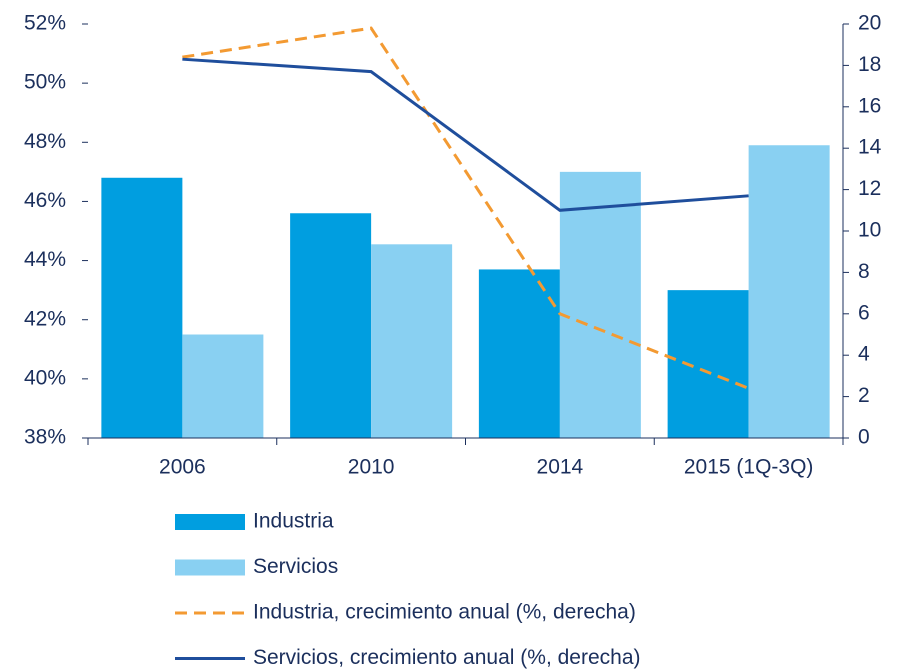 This screenshot has width=899, height=672. What do you see at coordinates (864, 312) in the screenshot?
I see `y2-tick-label: 6` at bounding box center [864, 312].